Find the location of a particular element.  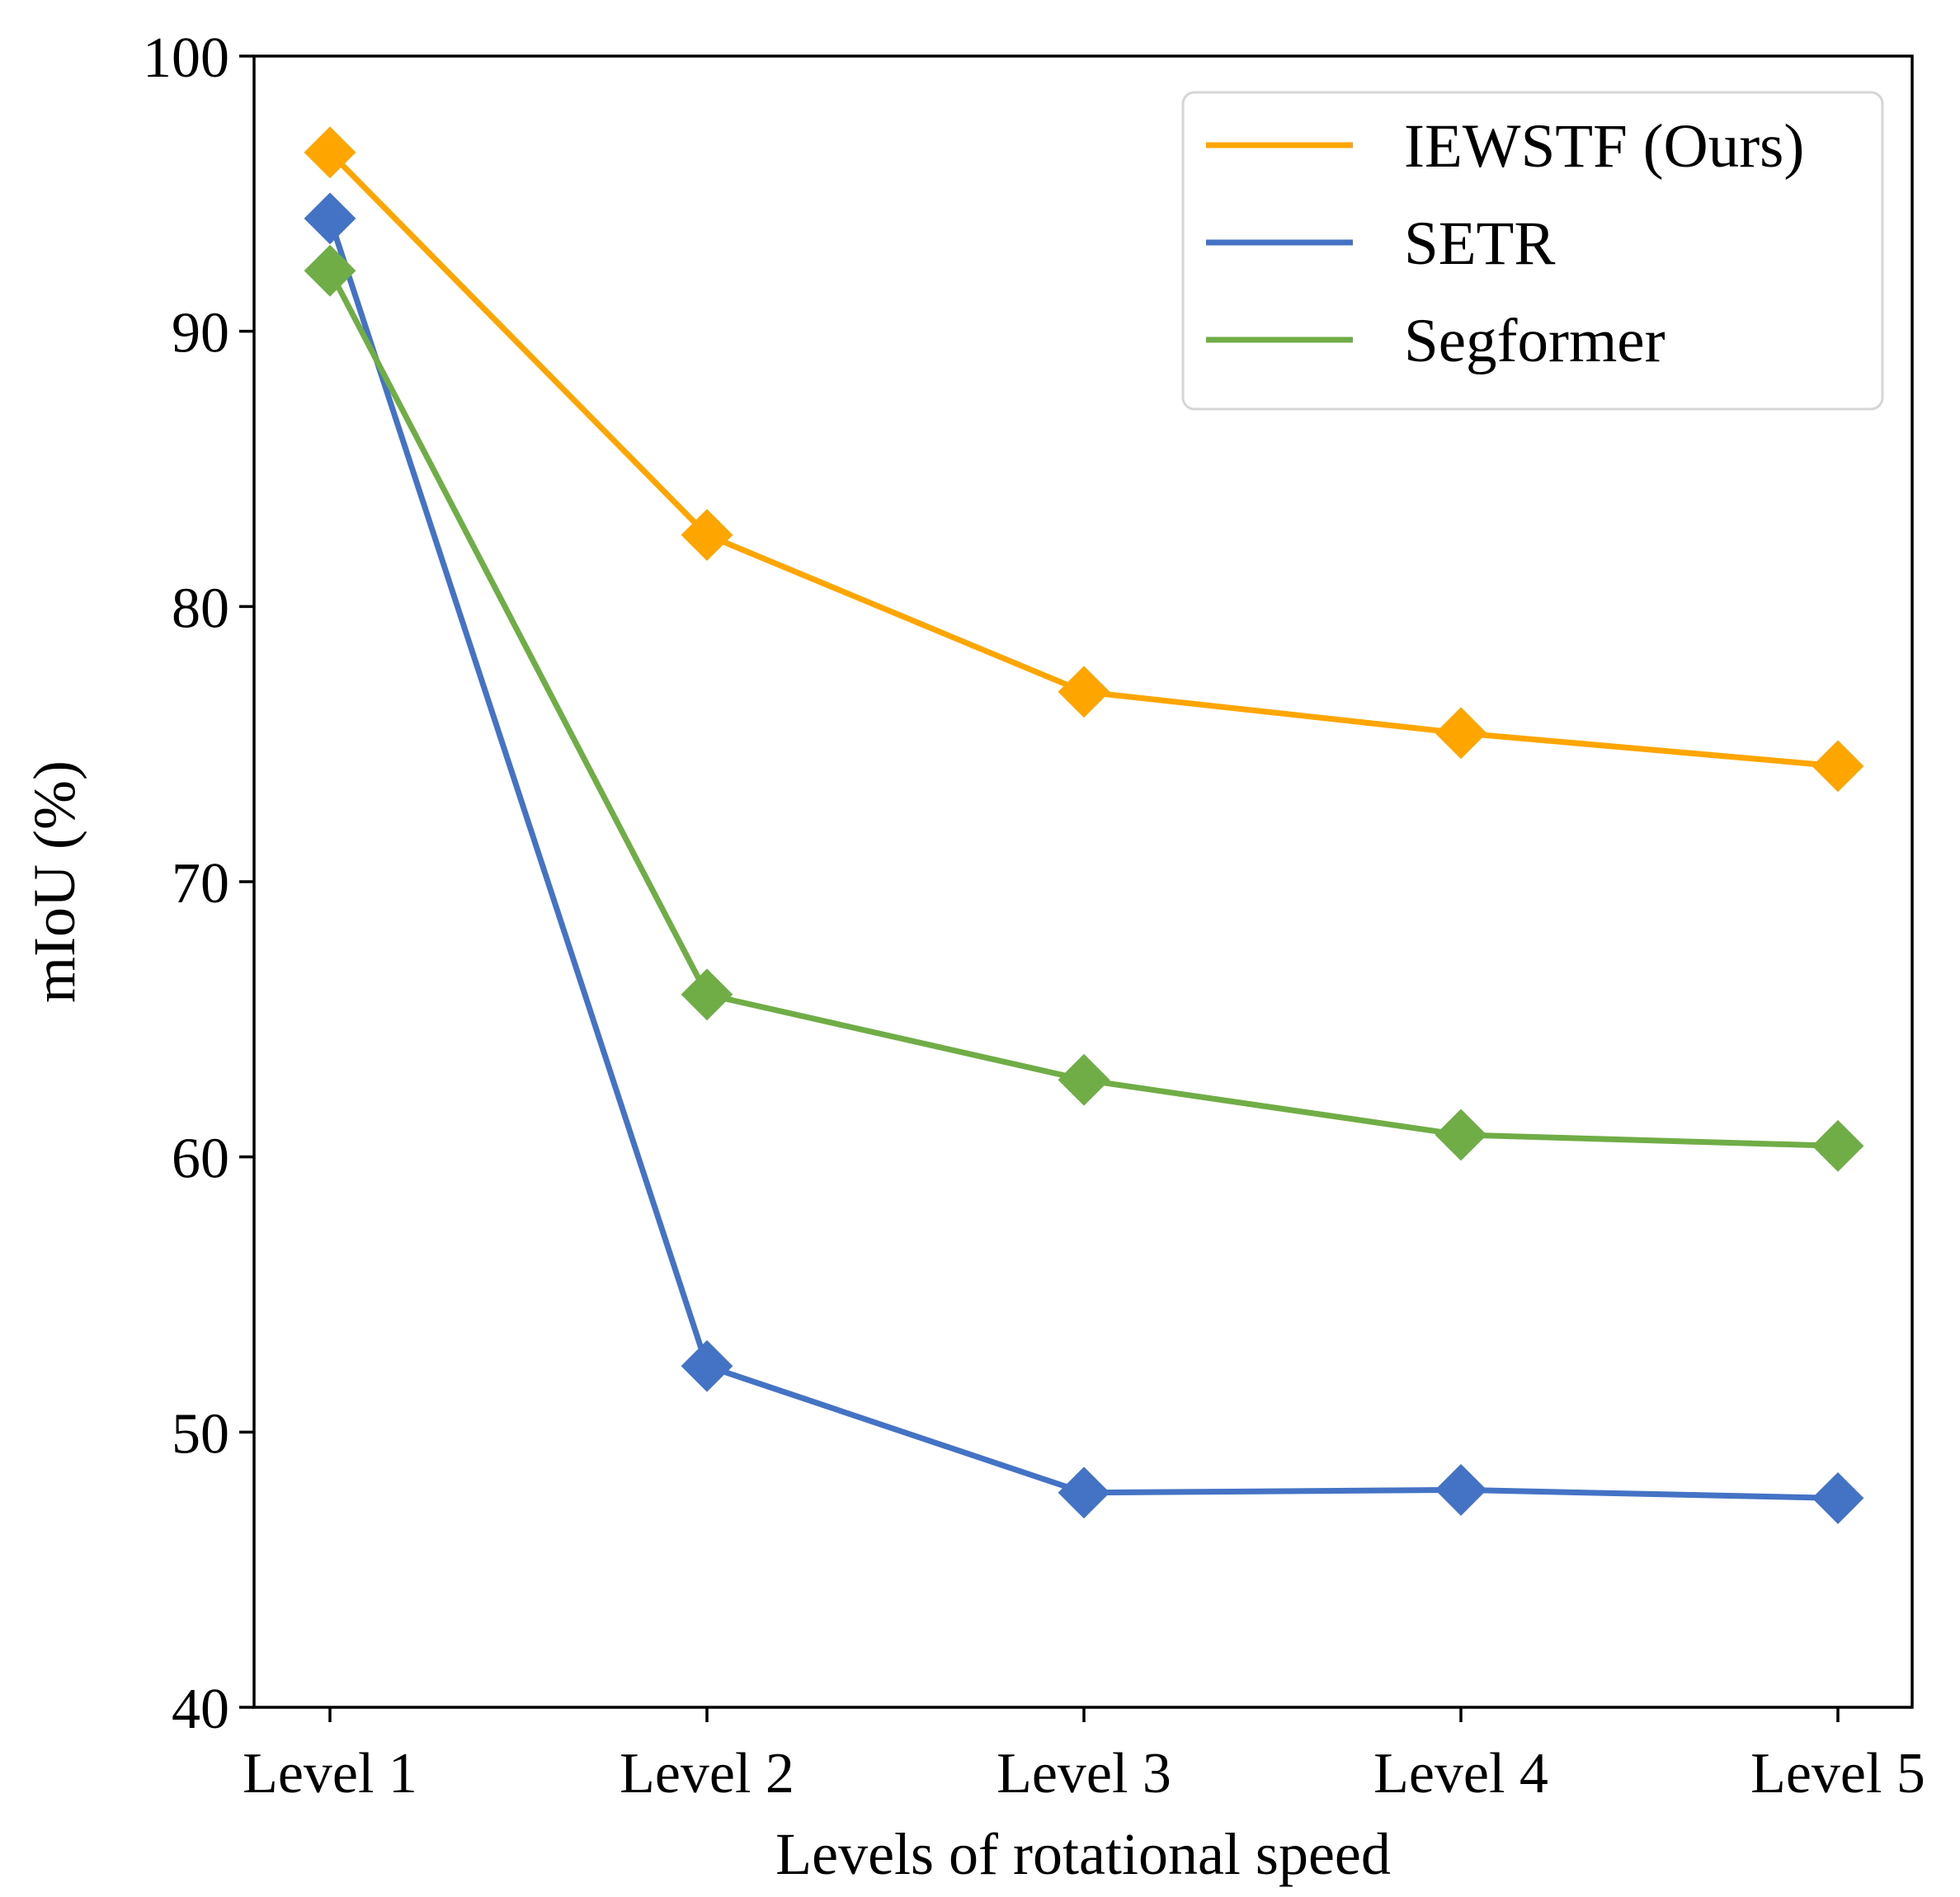

x-axis-title: Levels of rotational speed is located at coordinates (1083, 1854).